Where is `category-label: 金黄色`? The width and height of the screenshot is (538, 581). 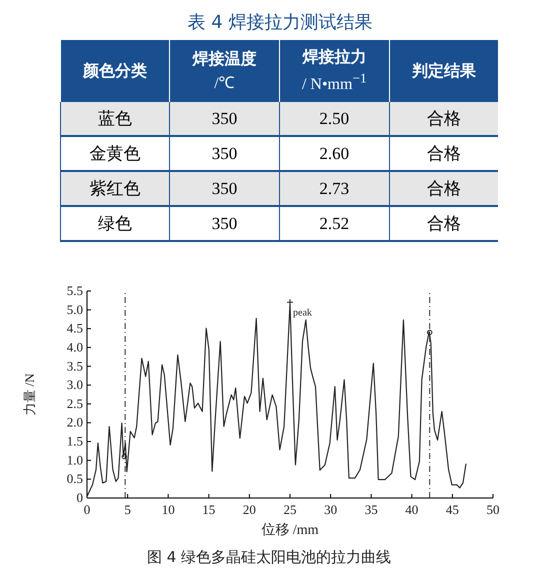 category-label: 金黄色 is located at coordinates (115, 153).